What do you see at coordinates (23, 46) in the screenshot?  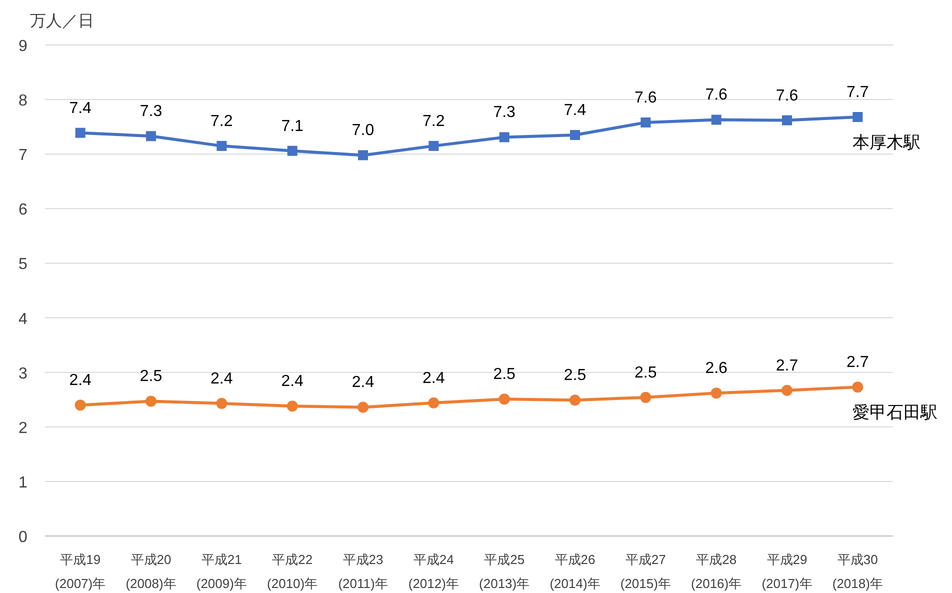 I see `y-tick-label: 9` at bounding box center [23, 46].